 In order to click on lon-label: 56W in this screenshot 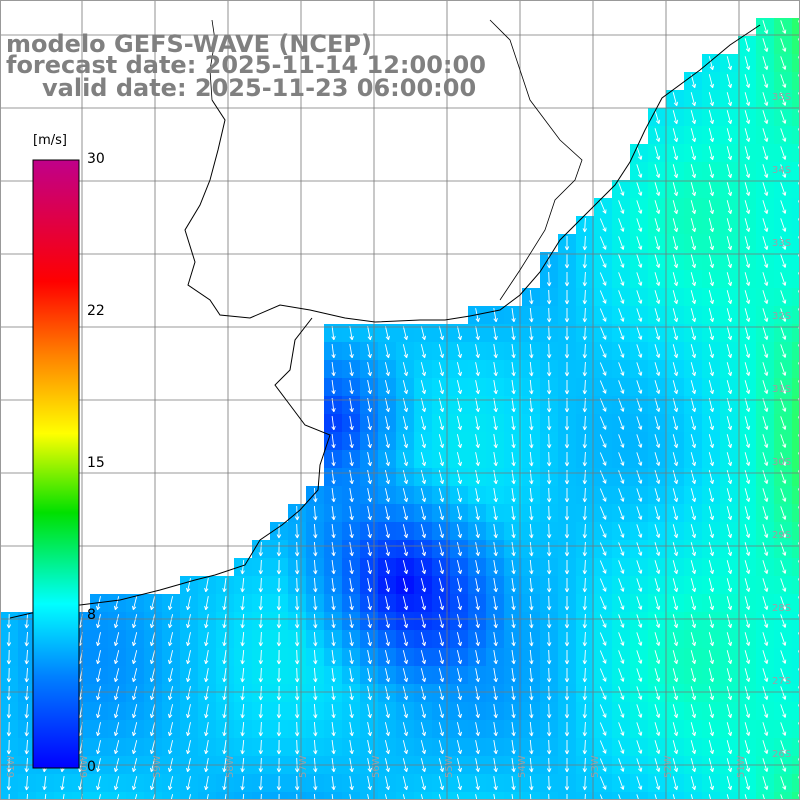, I will do `click(376, 766)`.